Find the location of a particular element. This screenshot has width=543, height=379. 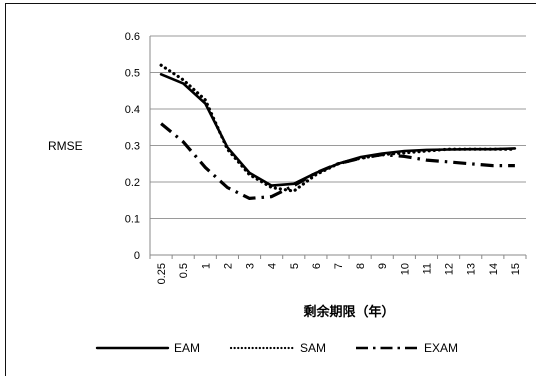

y-axis-label: RMSE is located at coordinates (65, 146).